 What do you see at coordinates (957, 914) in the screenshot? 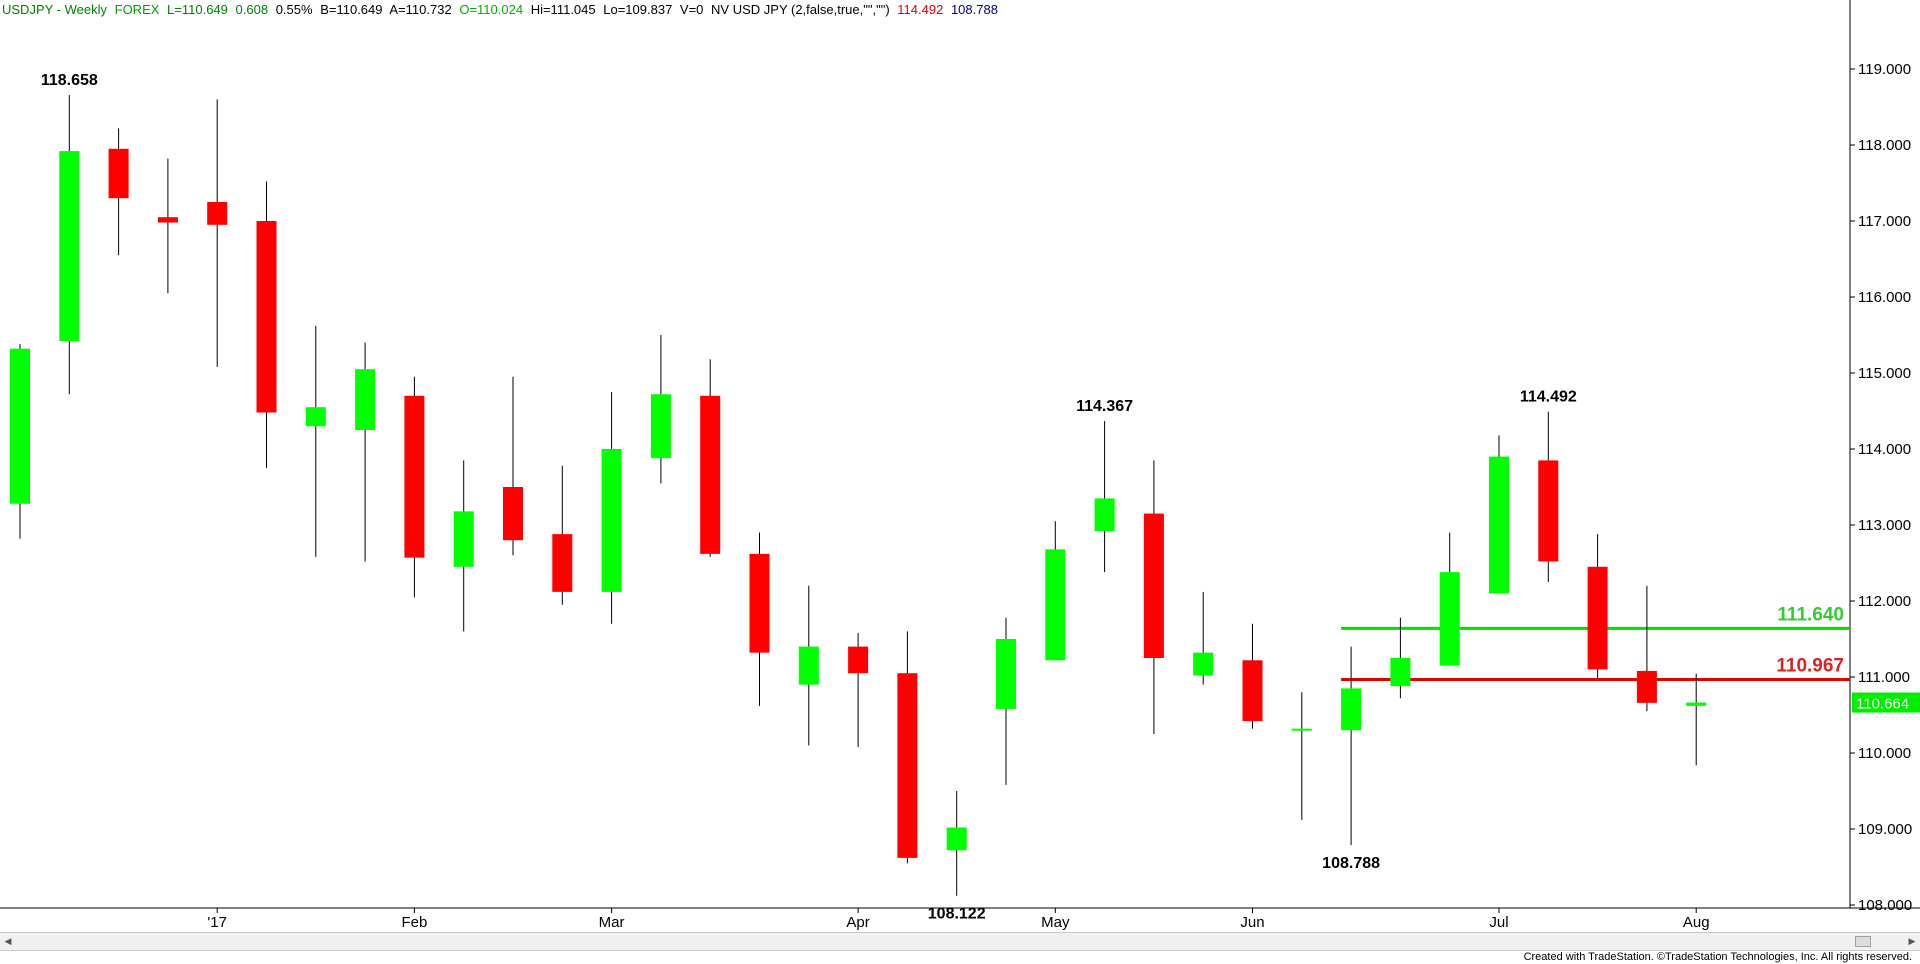
I see `price-annotation: 108.122` at bounding box center [957, 914].